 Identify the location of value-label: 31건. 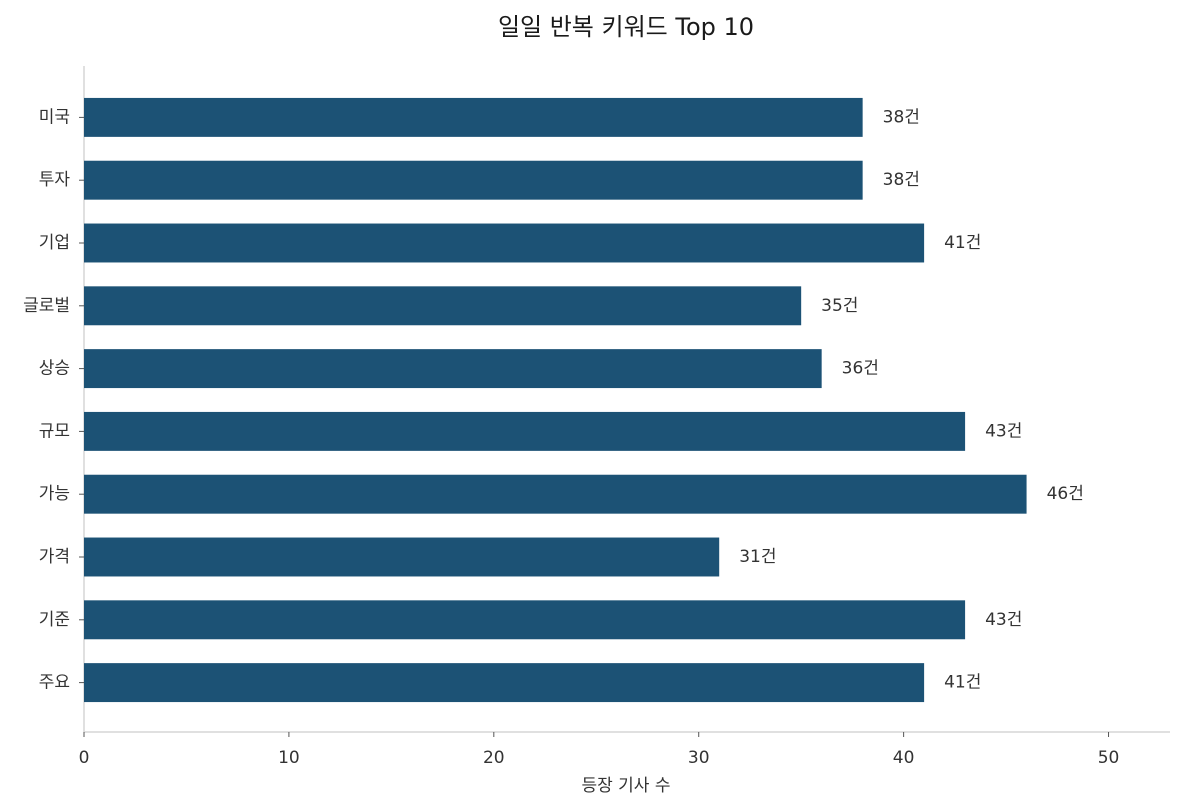
(757, 557).